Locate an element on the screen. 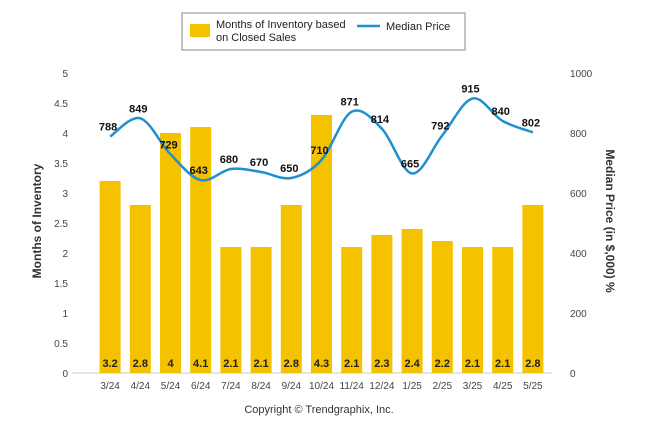 The image size is (646, 434). x-tick-label: 3/24 is located at coordinates (110, 386).